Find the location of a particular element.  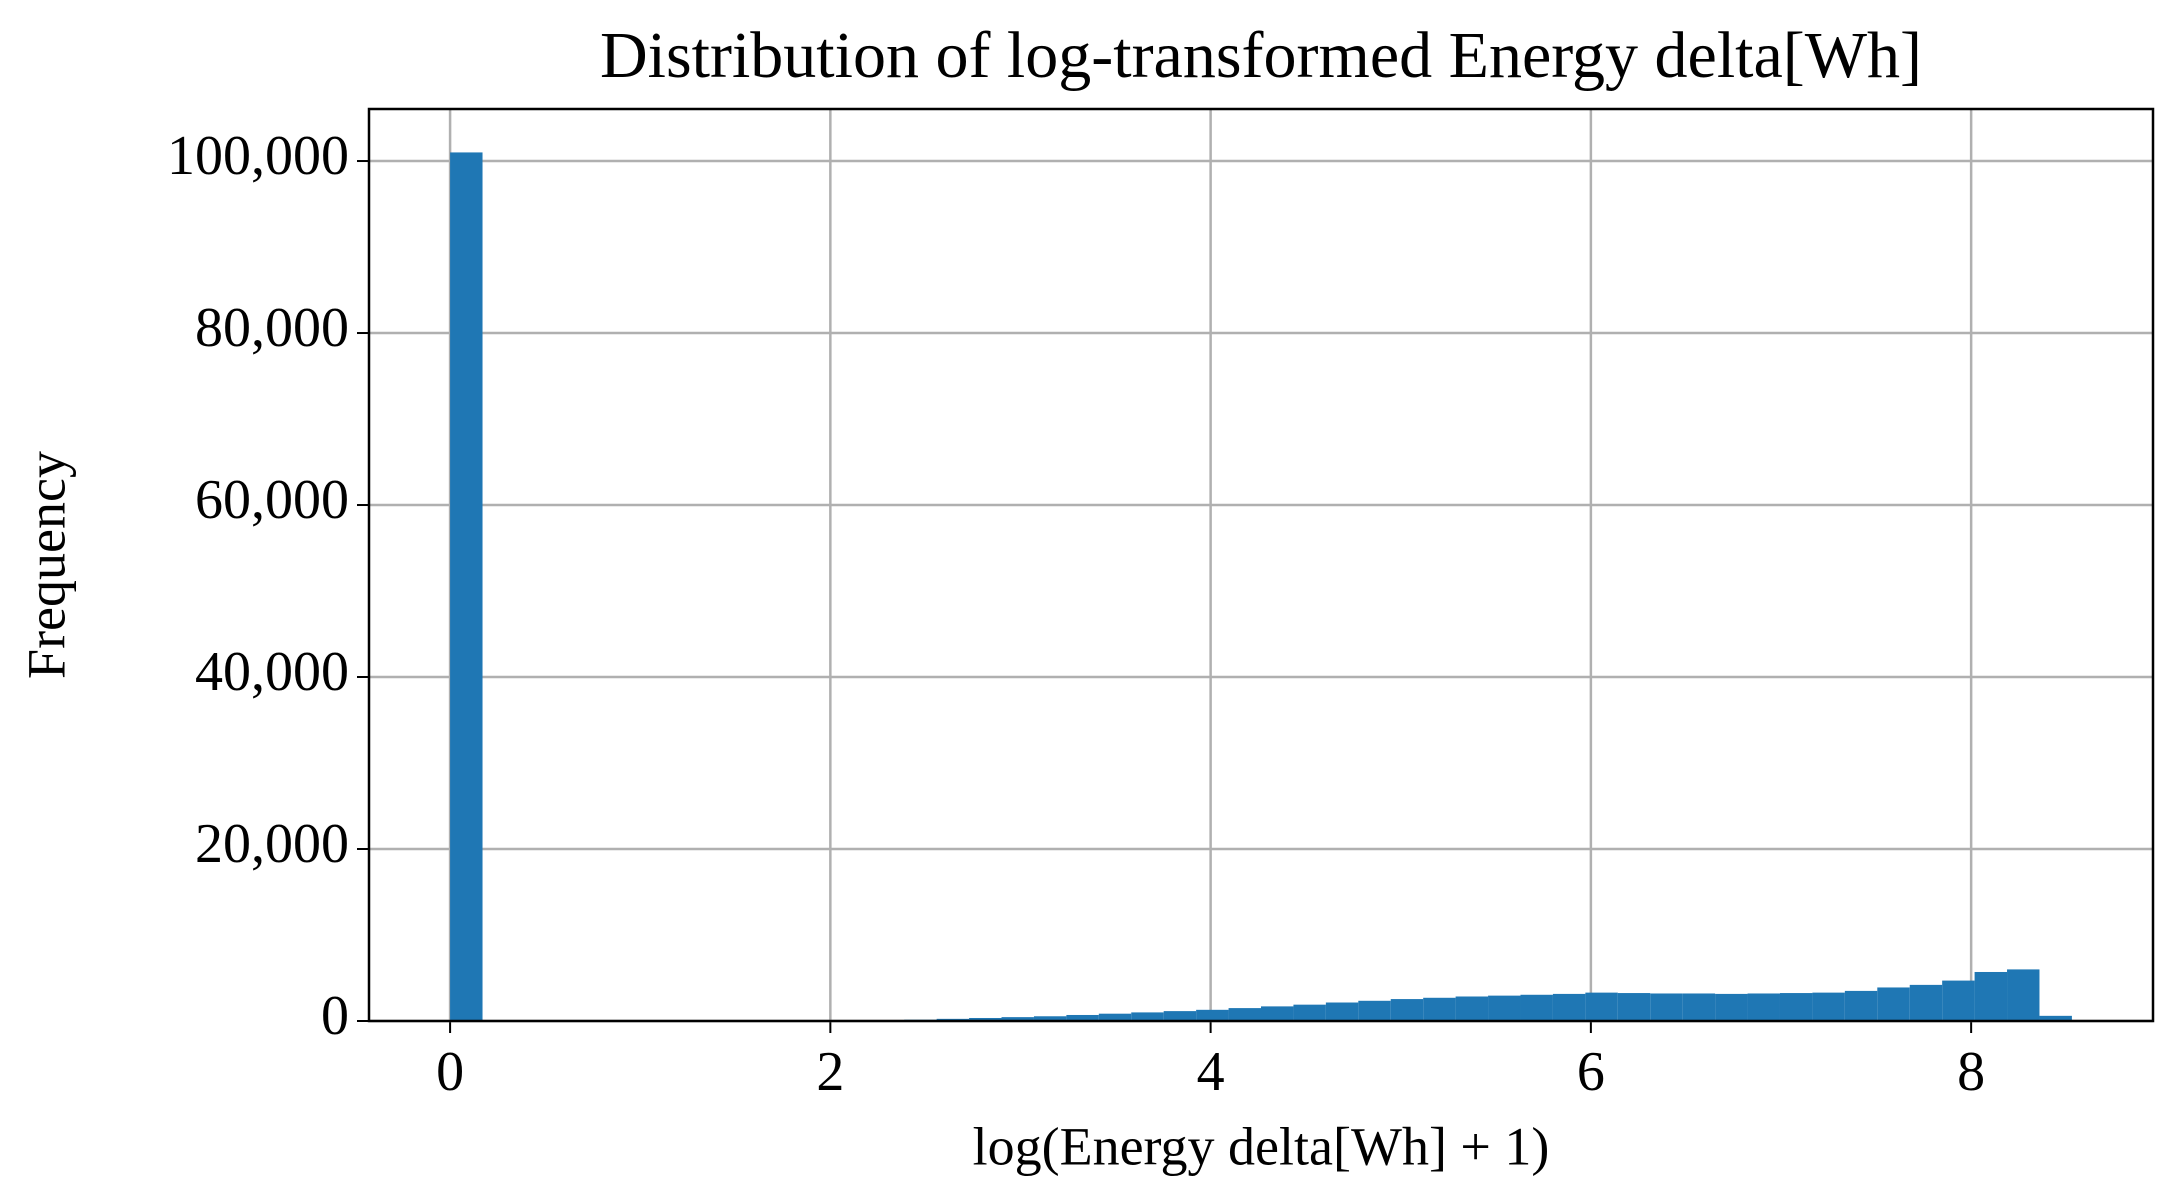

y-tick-label: 20,000 is located at coordinates (272, 844).